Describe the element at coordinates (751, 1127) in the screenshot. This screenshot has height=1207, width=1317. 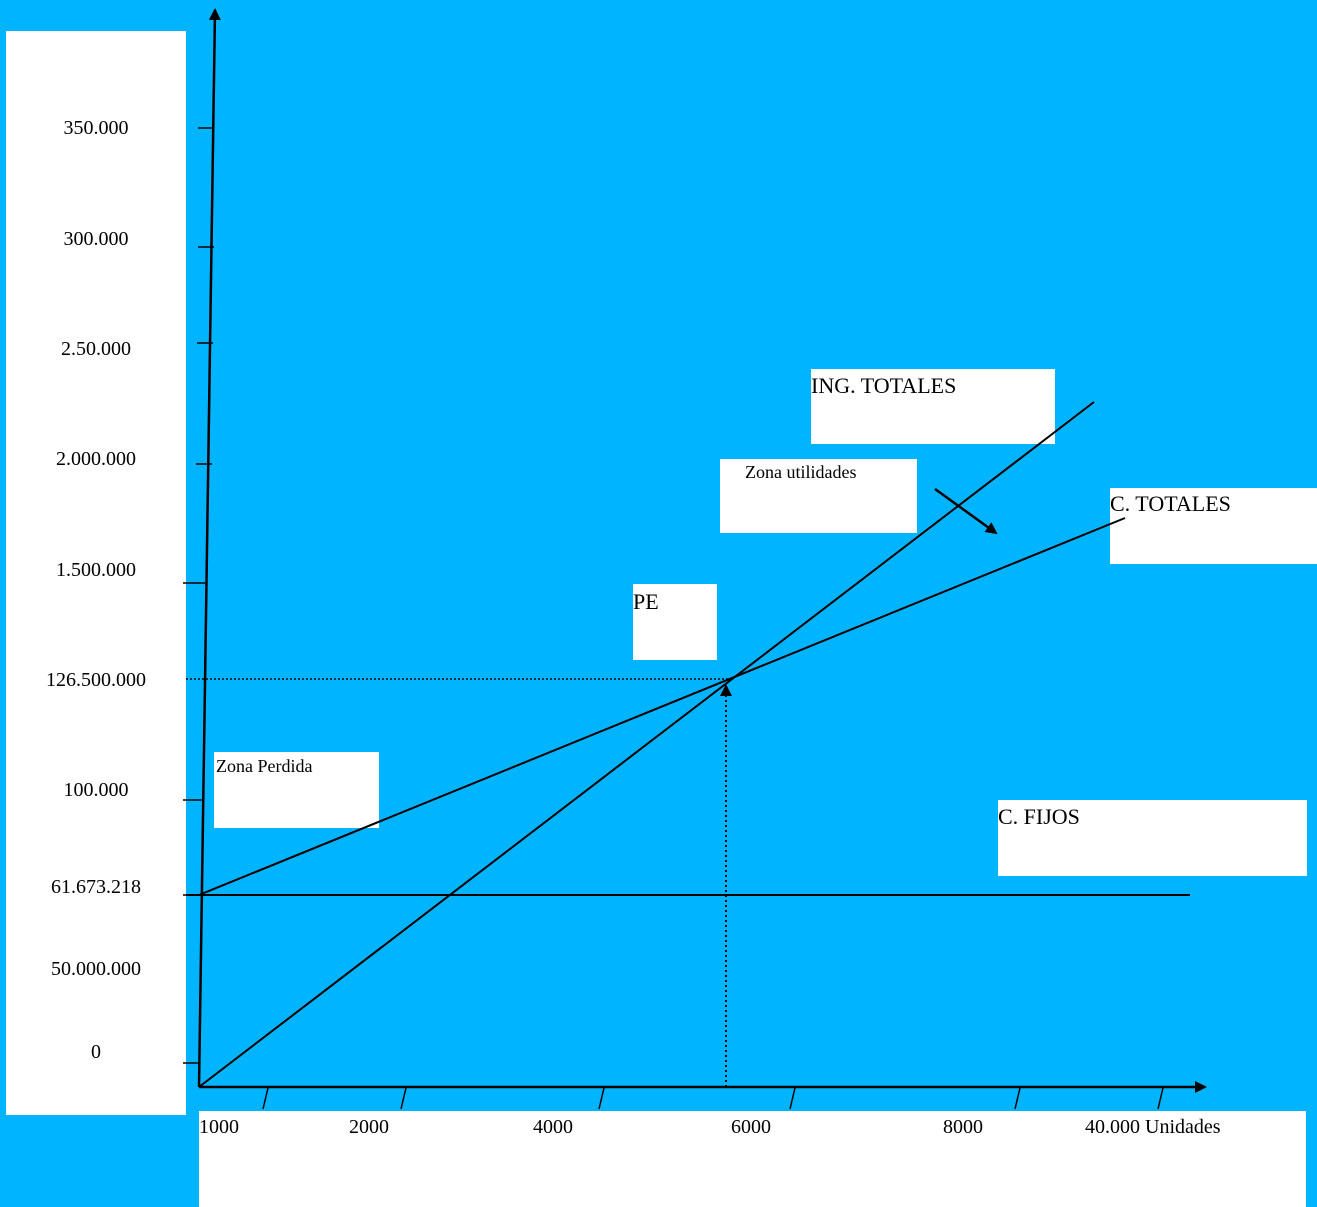
I see `x-tick-label: 6000` at that location.